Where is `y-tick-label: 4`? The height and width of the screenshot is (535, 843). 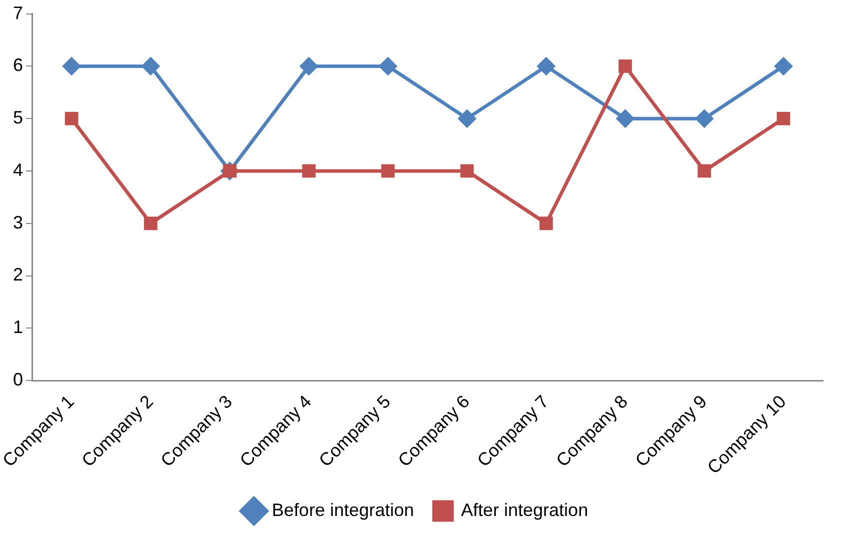 y-tick-label: 4 is located at coordinates (18, 170).